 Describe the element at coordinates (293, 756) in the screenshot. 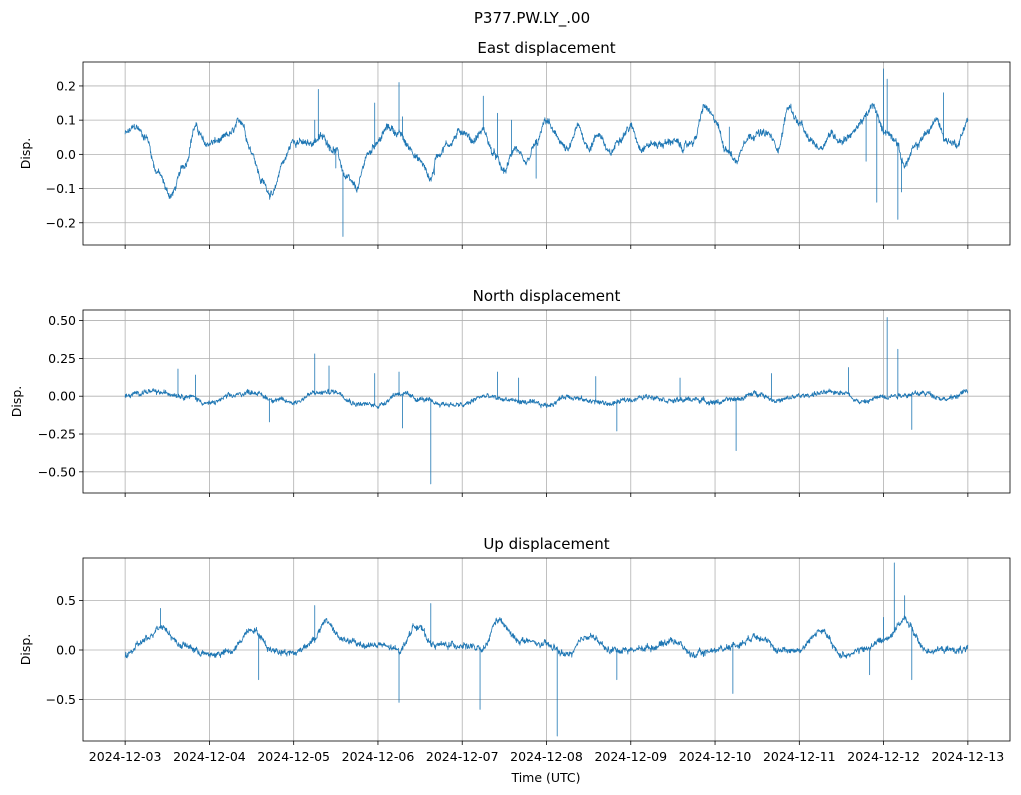

I see `x-tick-label: 2024-12-05` at that location.